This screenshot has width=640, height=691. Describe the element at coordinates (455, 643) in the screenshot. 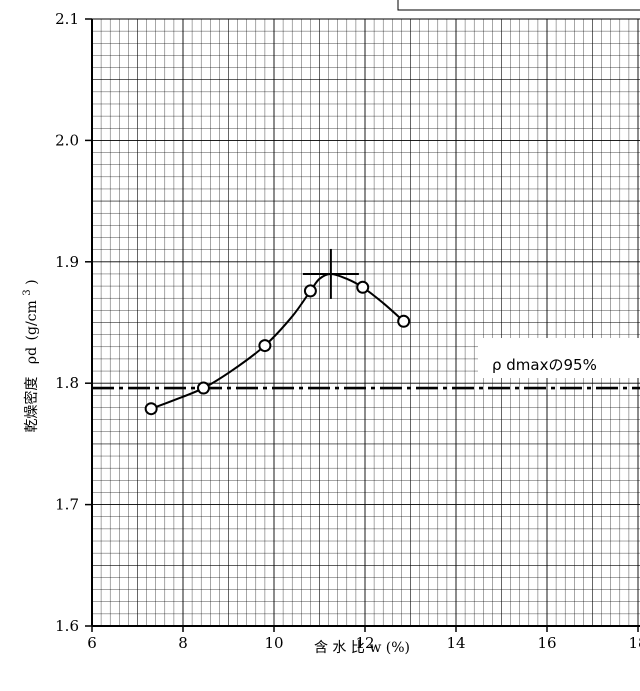

I see `x-tick-label: 14` at that location.